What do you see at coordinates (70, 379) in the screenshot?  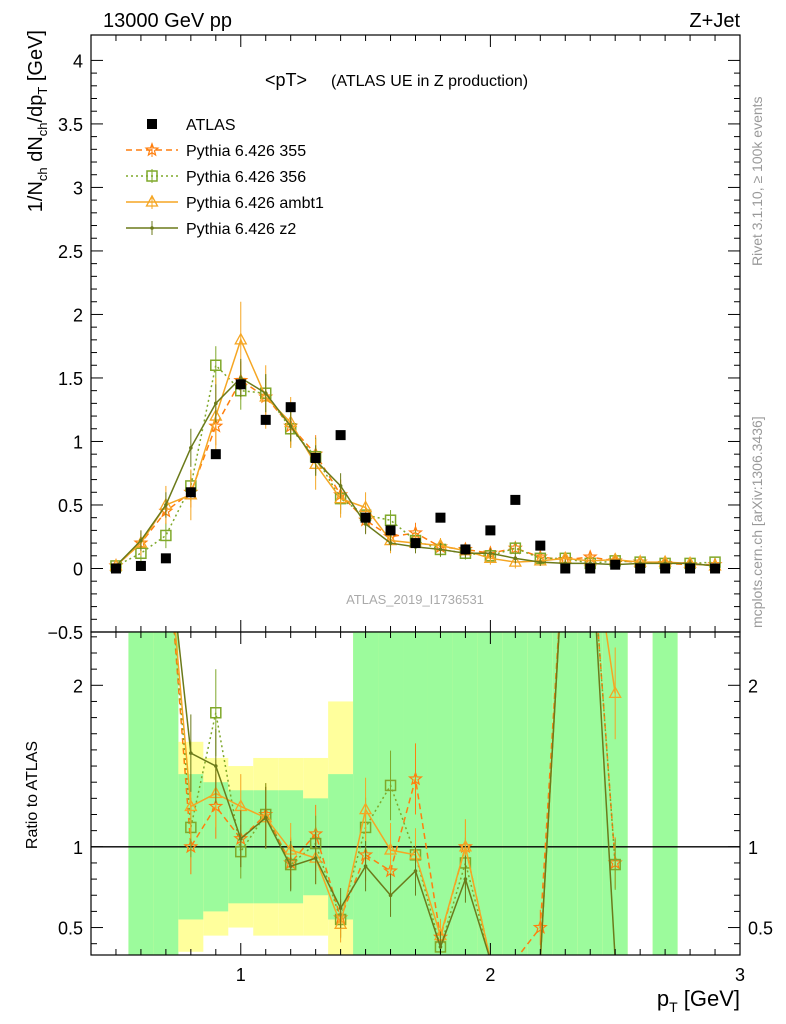 I see `y-tick-label: 1.5` at bounding box center [70, 379].